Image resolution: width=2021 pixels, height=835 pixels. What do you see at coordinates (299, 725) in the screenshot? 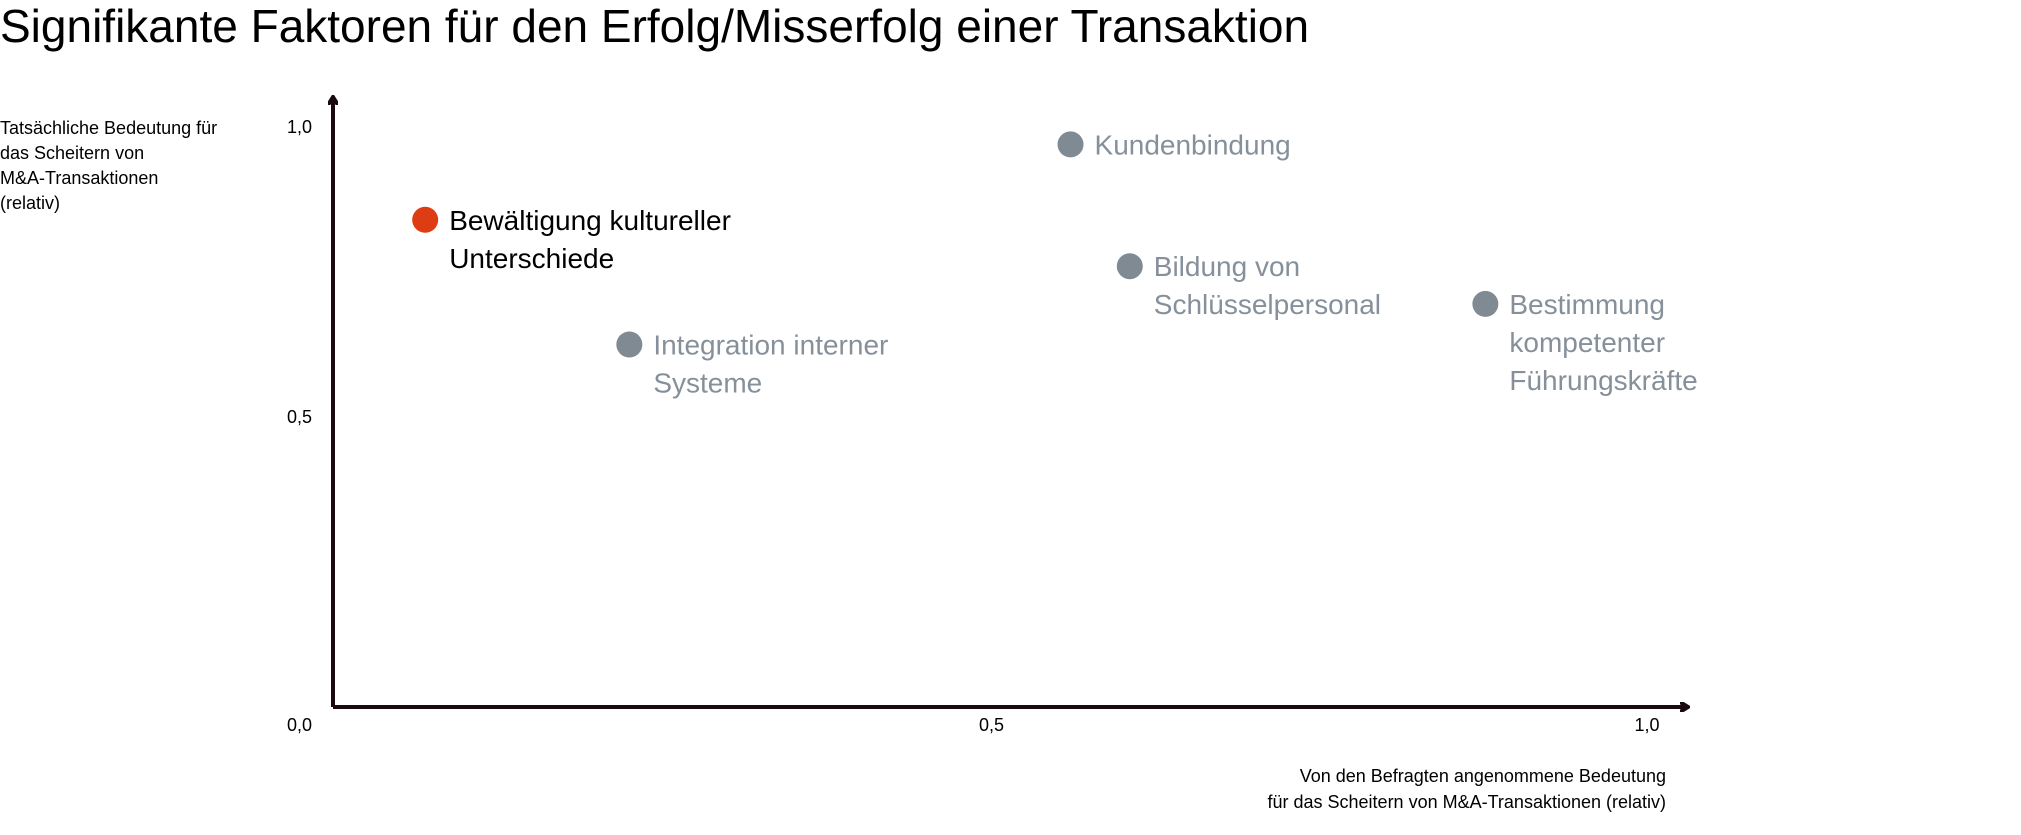
I see `origin-tick-label: 0,0` at bounding box center [299, 725].